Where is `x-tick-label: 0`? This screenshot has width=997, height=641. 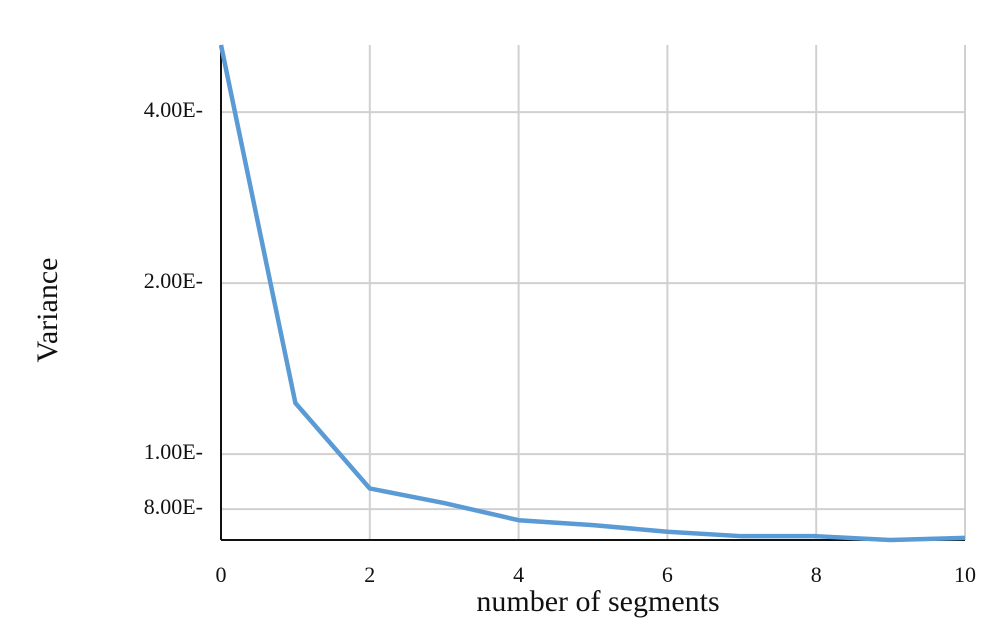 x-tick-label: 0 is located at coordinates (221, 574).